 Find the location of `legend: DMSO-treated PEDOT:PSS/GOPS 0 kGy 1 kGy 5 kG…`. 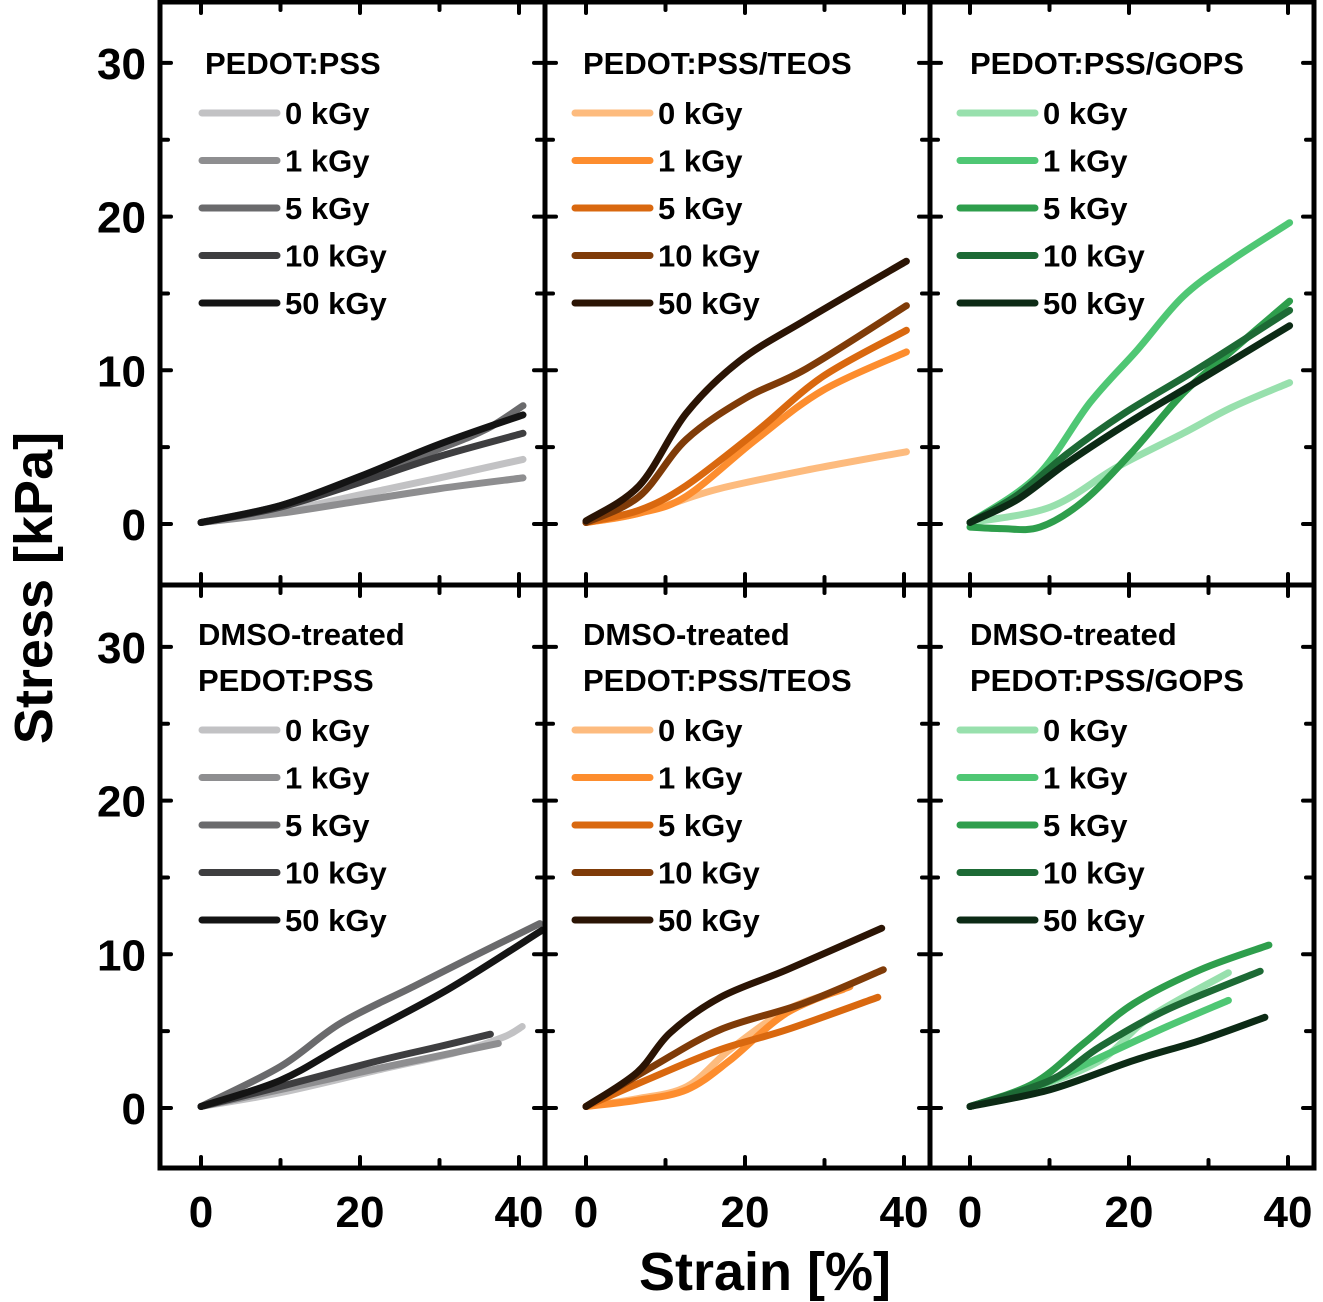

legend: DMSO-treated PEDOT:PSS/GOPS 0 kGy 1 kGy 5 kG… is located at coordinates (1100, 777).